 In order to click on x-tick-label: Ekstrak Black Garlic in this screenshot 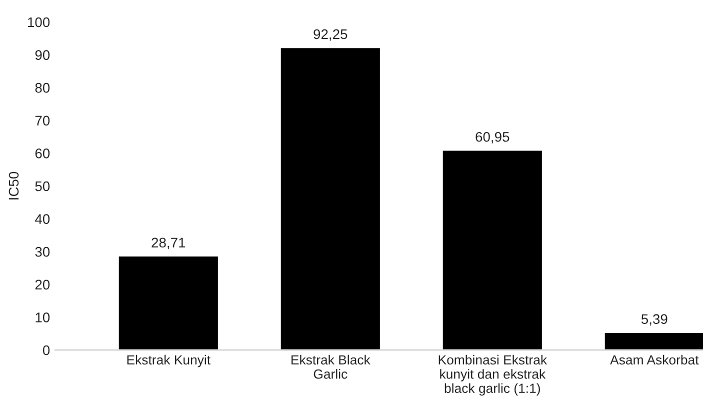, I will do `click(331, 366)`.